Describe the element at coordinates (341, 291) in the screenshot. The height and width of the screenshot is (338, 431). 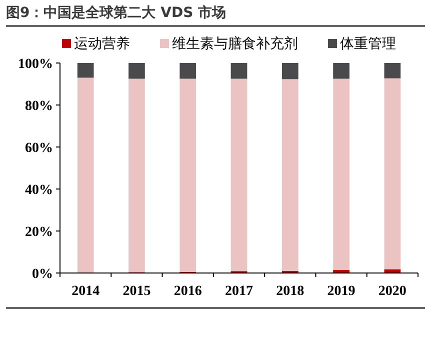
I see `x-tick-label: 2019` at that location.